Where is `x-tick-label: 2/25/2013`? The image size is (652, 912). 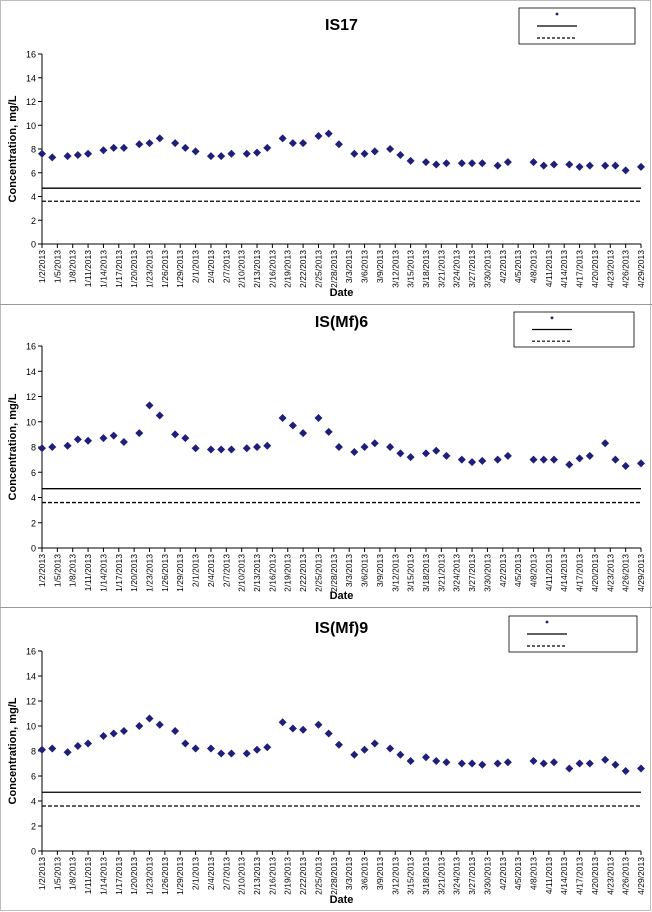
x-tick-label: 2/25/2013 is located at coordinates (318, 573).